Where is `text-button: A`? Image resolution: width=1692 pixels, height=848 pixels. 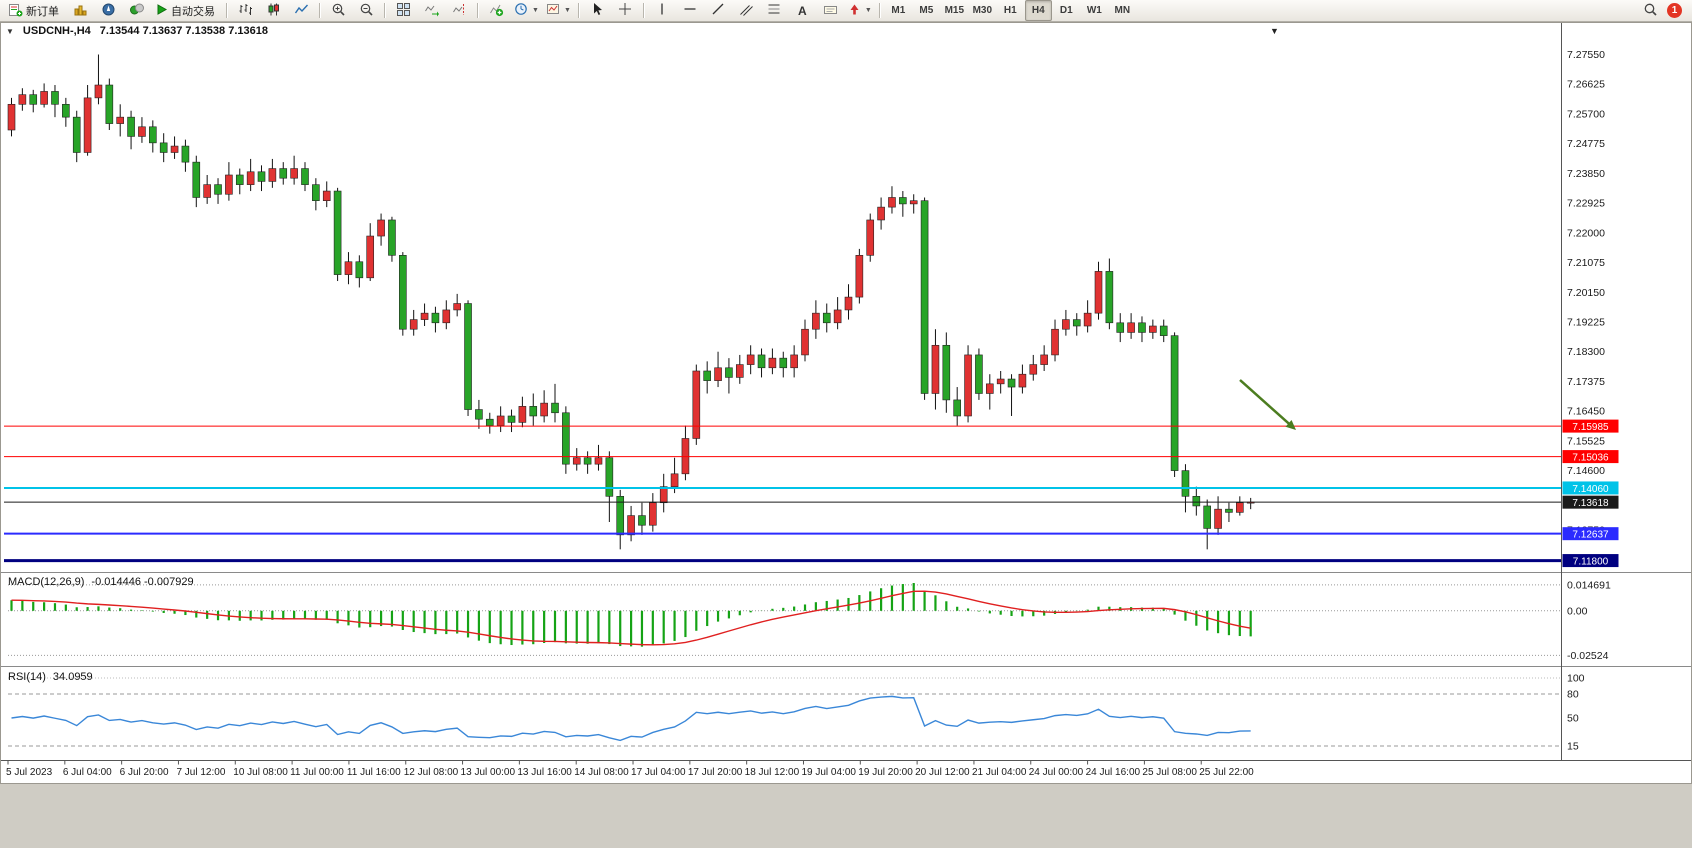 text-button: A is located at coordinates (802, 10).